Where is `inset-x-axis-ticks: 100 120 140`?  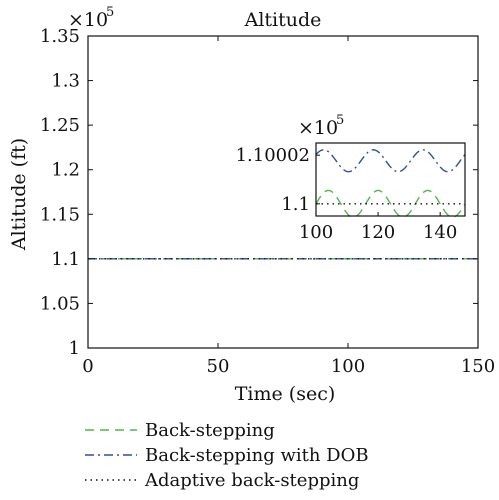
inset-x-axis-ticks: 100 120 140 is located at coordinates (378, 227).